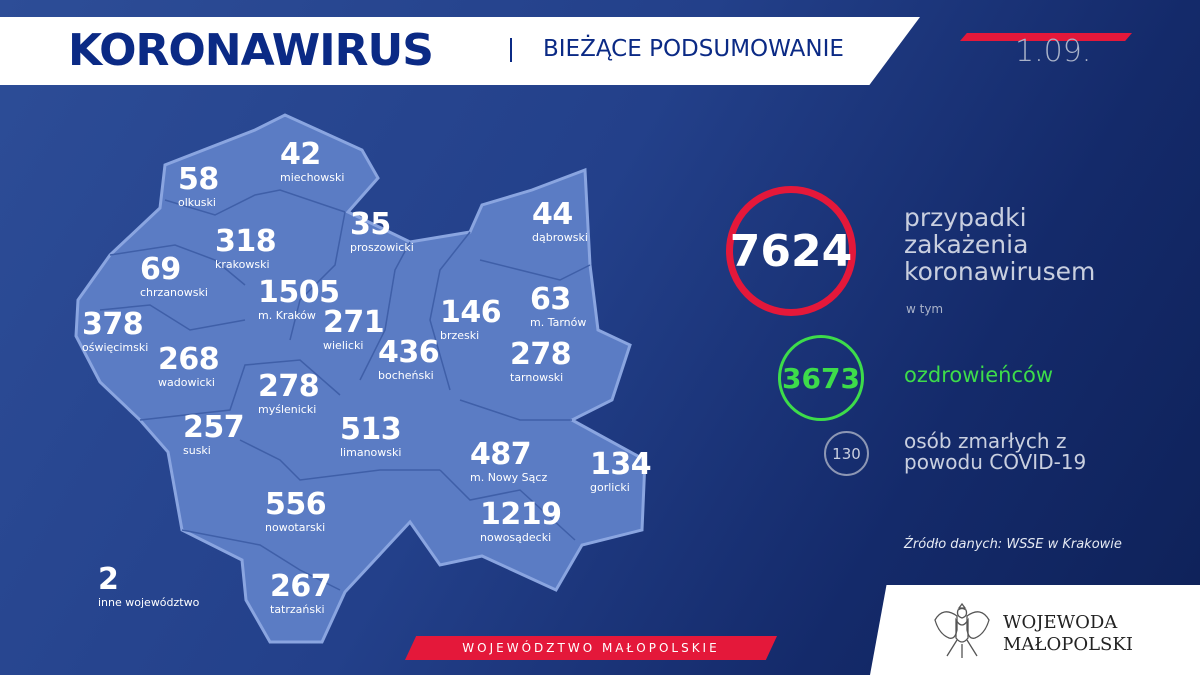 This screenshot has height=675, width=1200. I want to click on district-tarnowski: 278 tarnowski, so click(541, 360).